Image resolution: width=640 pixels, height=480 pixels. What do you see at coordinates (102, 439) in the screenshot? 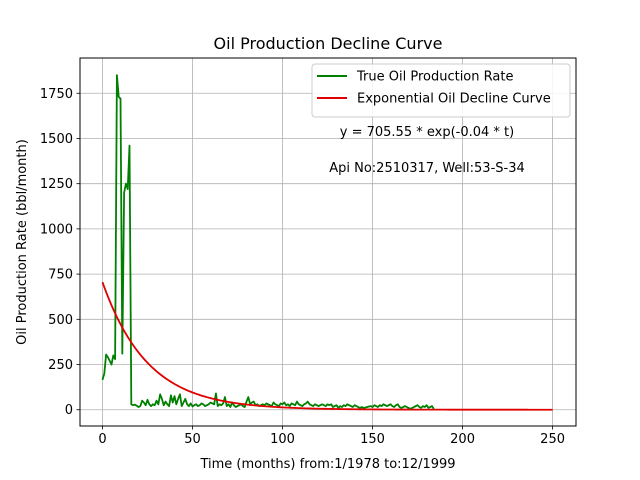
I see `x-tick-label: 0` at bounding box center [102, 439].